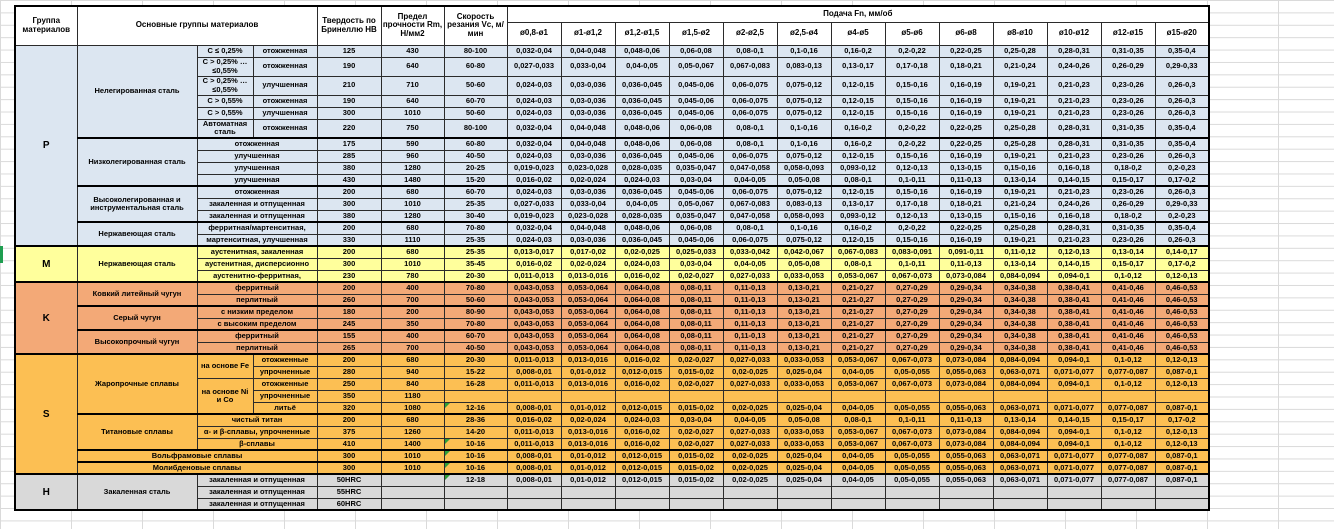 The height and width of the screenshot is (529, 1334). What do you see at coordinates (257, 252) in the screenshot?
I see `table-cell: аустенитная, закаленная` at bounding box center [257, 252].